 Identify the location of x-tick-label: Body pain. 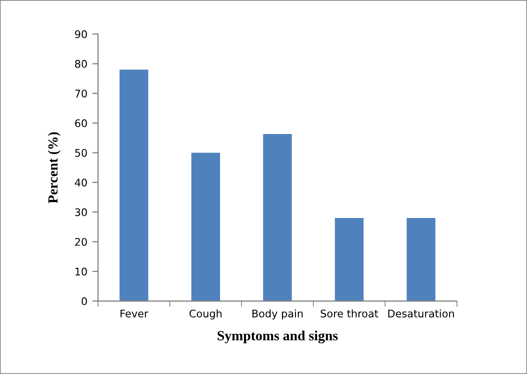
(277, 314).